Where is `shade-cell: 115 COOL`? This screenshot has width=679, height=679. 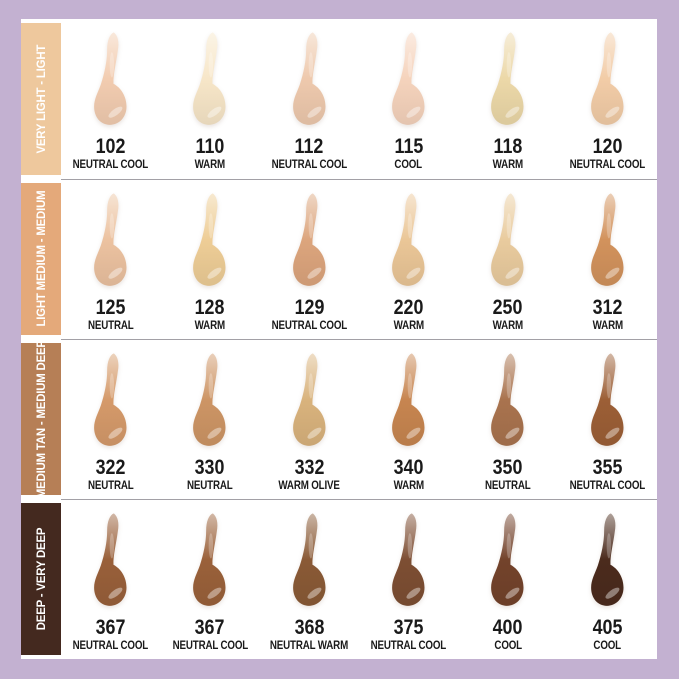 shade-cell: 115 COOL is located at coordinates (408, 99).